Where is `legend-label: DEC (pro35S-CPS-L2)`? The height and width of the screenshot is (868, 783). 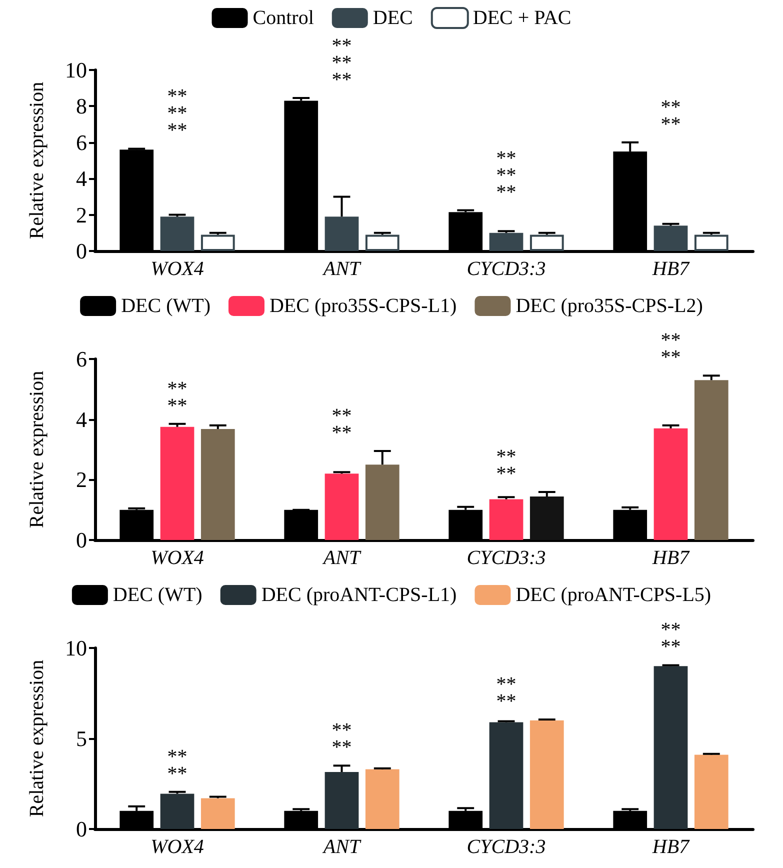 legend-label: DEC (pro35S-CPS-L2) is located at coordinates (609, 306).